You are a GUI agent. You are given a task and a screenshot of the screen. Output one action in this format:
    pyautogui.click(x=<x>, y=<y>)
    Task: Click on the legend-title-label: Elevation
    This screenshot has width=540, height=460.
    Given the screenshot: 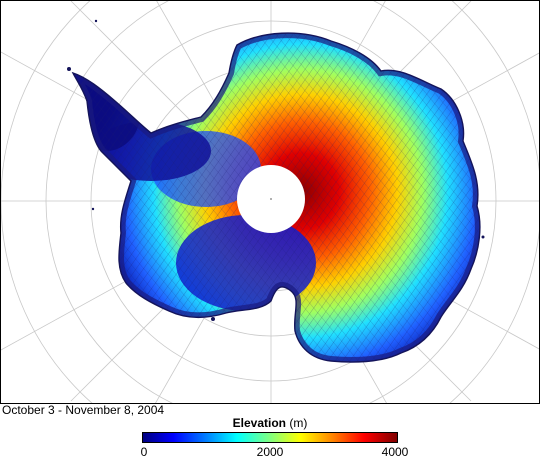 What is the action you would take?
    pyautogui.click(x=259, y=423)
    